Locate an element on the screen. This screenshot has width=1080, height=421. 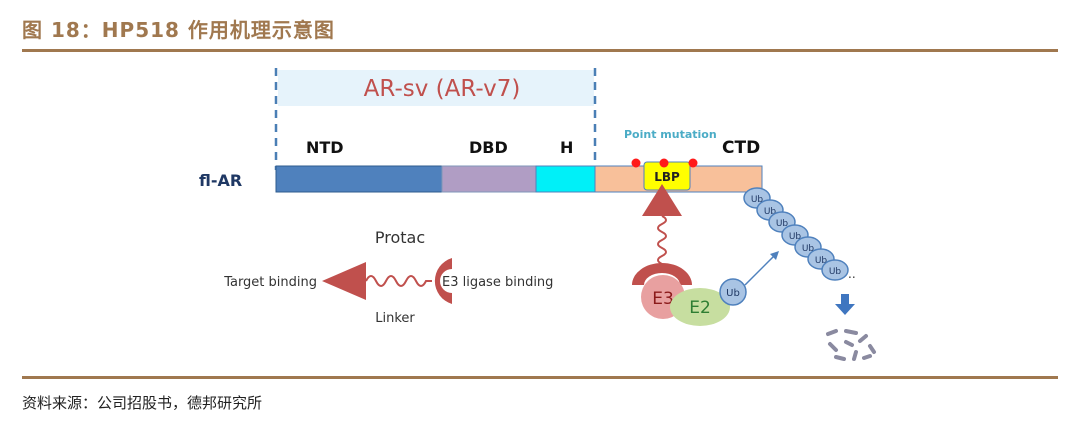
ntd-label: NTD is located at coordinates (325, 147).